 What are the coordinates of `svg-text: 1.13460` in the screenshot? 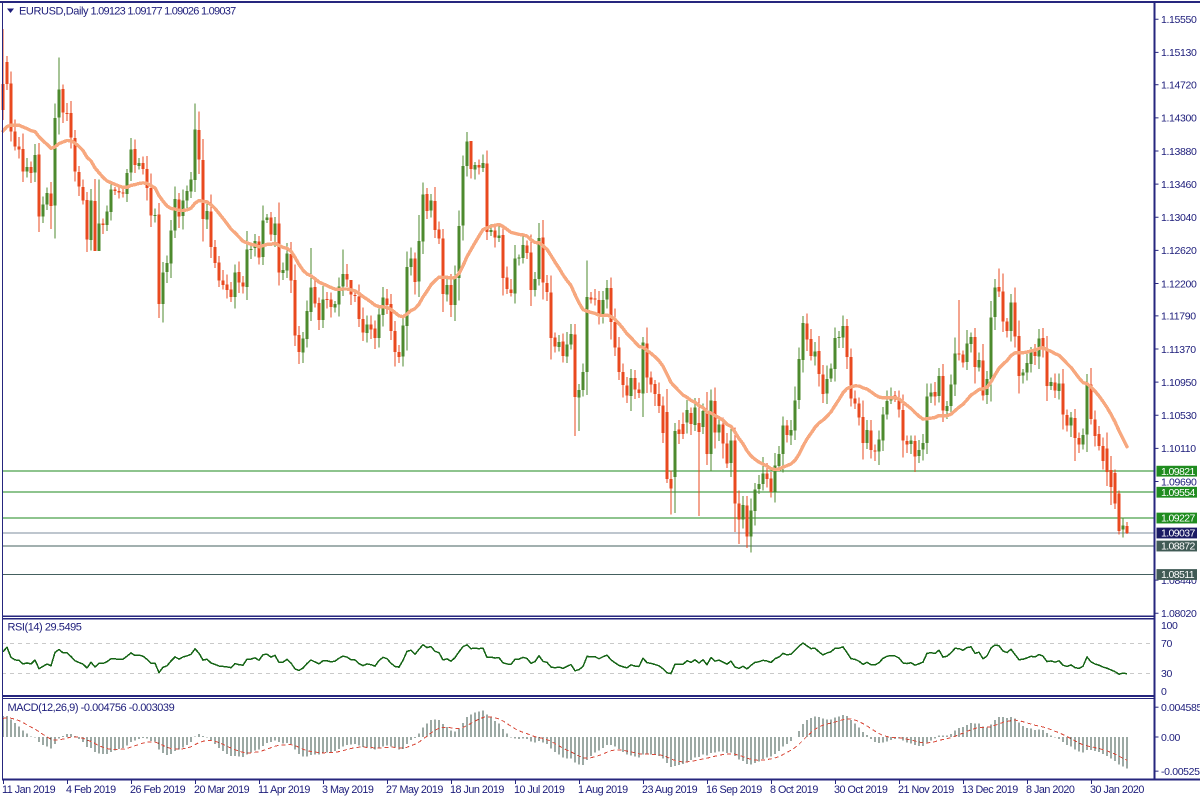 It's located at (1179, 185).